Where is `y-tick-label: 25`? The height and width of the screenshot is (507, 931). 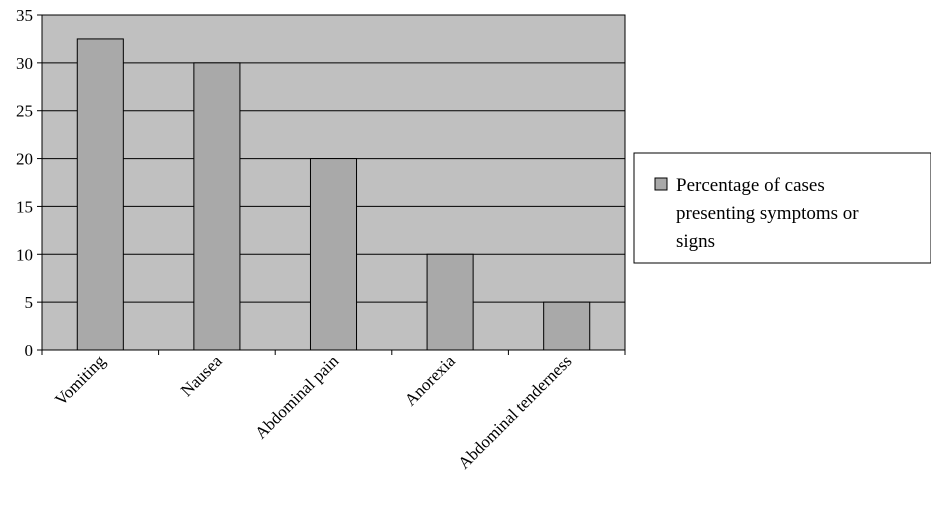
y-tick-label: 25 is located at coordinates (24, 111).